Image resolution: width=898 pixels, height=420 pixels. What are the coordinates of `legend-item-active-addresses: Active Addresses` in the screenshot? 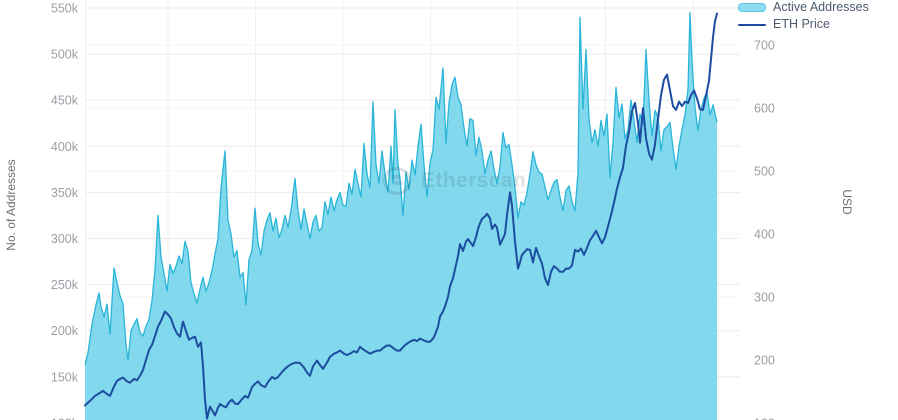 It's located at (803, 7).